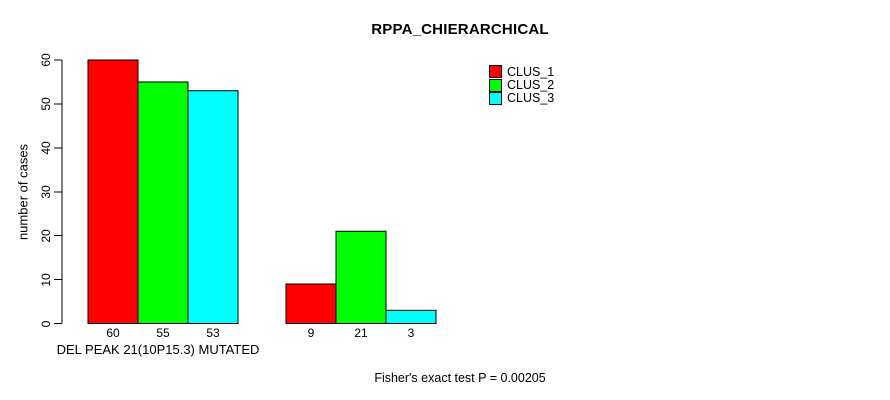 The image size is (890, 400). Describe the element at coordinates (163, 333) in the screenshot. I see `bar-value-label: 55` at that location.